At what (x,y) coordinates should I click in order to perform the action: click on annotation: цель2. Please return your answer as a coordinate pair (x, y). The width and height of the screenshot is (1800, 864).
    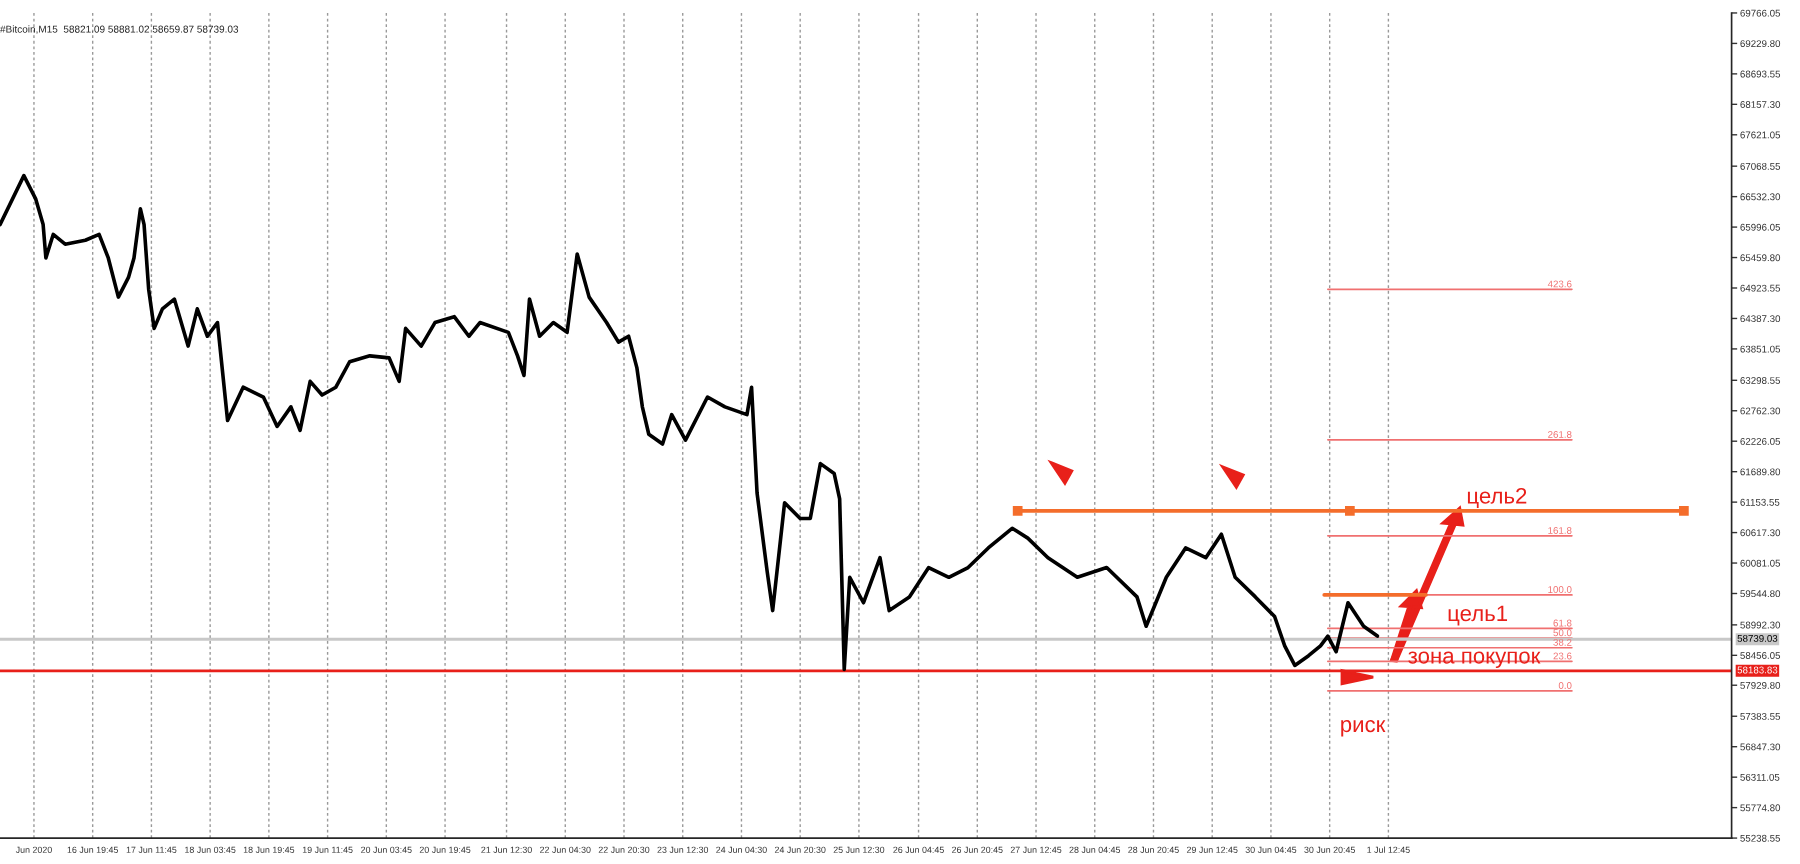
    Looking at the image, I should click on (1497, 497).